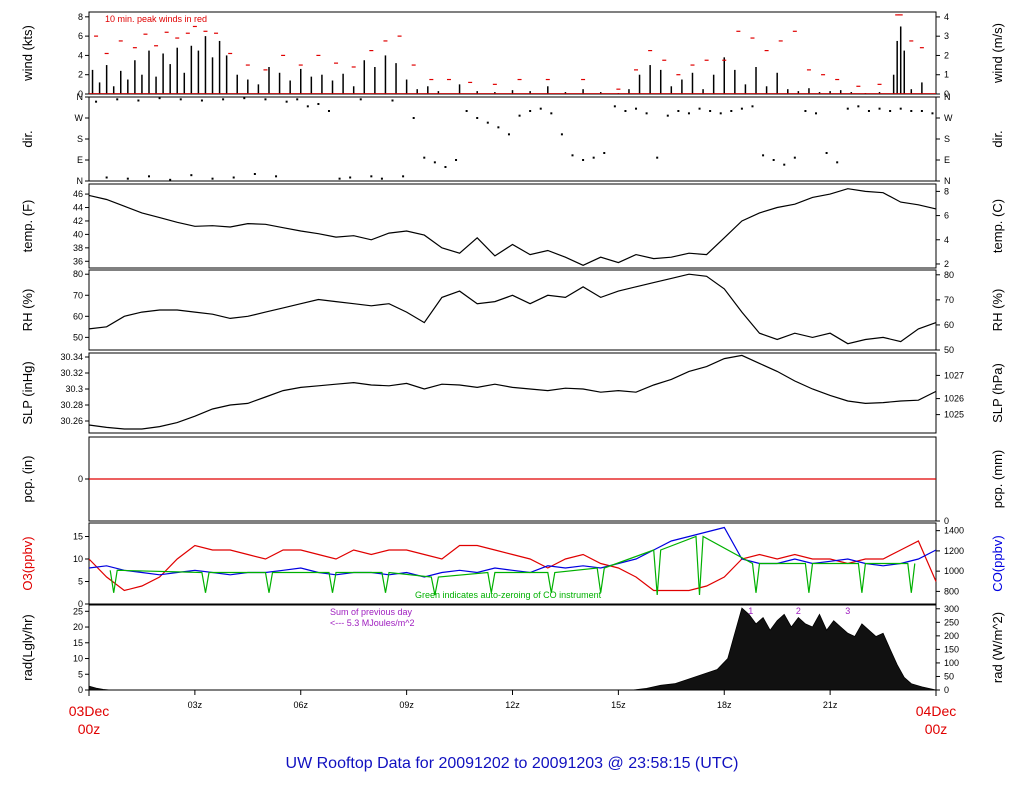  Describe the element at coordinates (27, 226) in the screenshot. I see `temp-left-axis-label: temp. (F)` at that location.